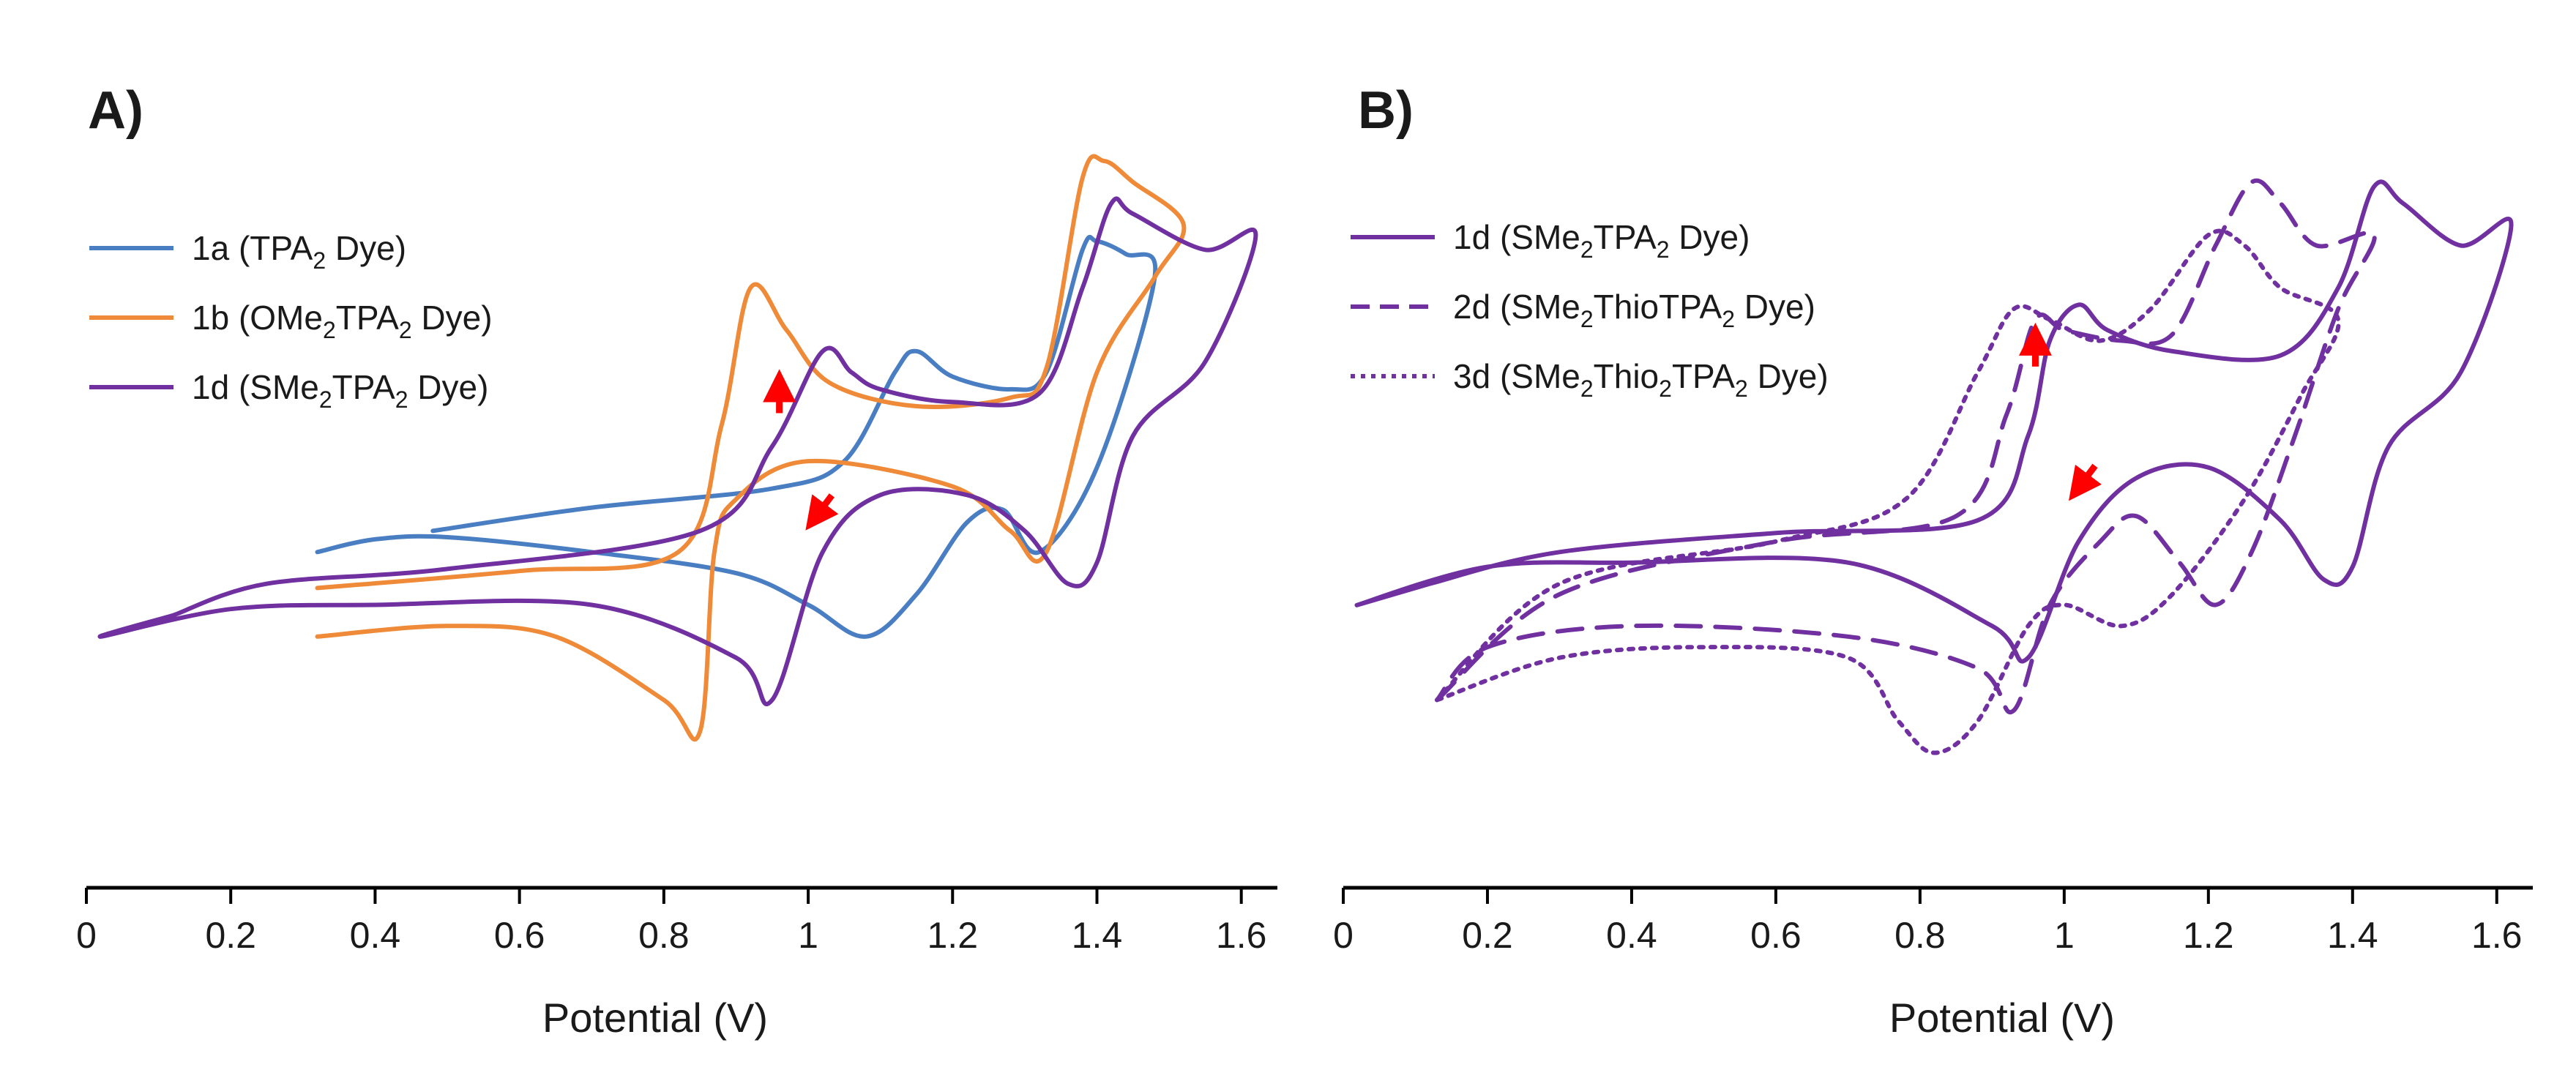 Image resolution: width=2576 pixels, height=1070 pixels. I want to click on panel-1-x-tick-label-0: 0, so click(1343, 935).